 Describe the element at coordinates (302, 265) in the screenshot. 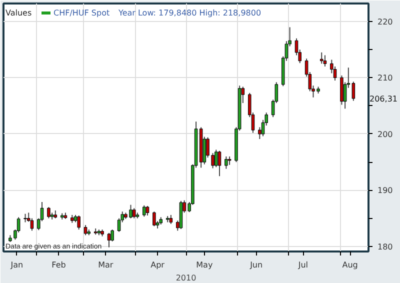

I see `x-tick-label: Jul` at that location.